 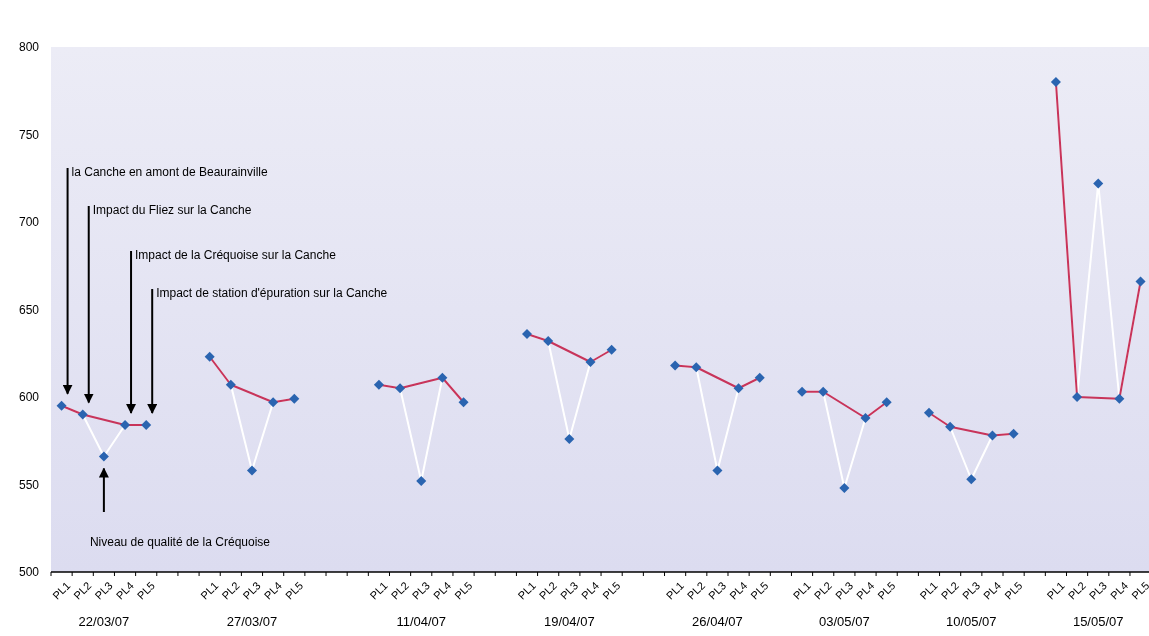 What do you see at coordinates (569, 621) in the screenshot?
I see `text: 19/04/07` at bounding box center [569, 621].